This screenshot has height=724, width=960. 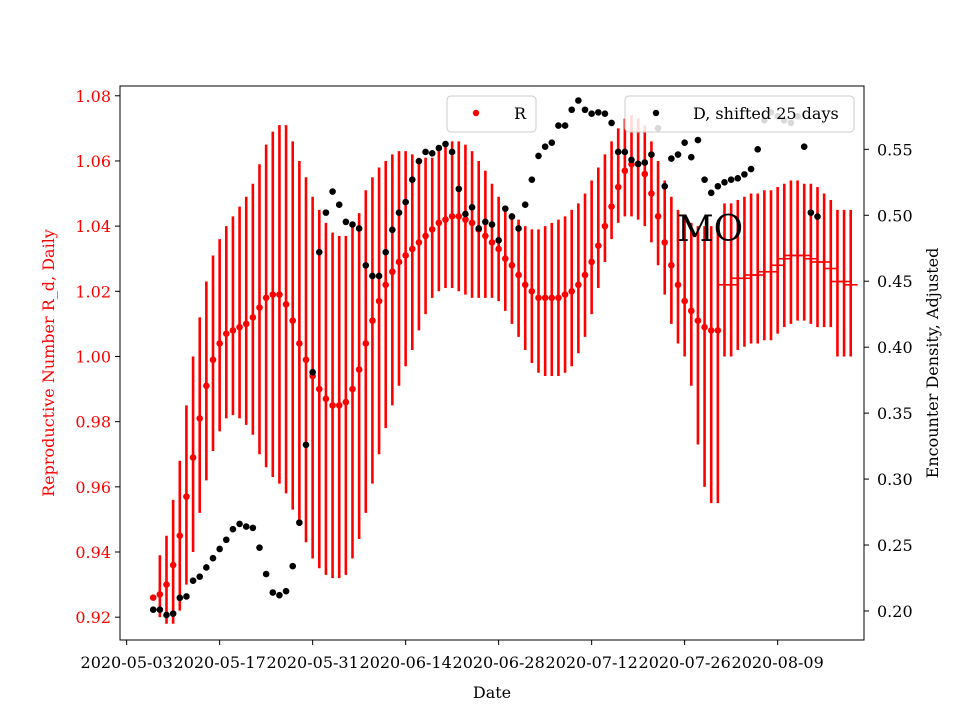 I want to click on y-left-tick-label: 0.98, so click(x=93, y=422).